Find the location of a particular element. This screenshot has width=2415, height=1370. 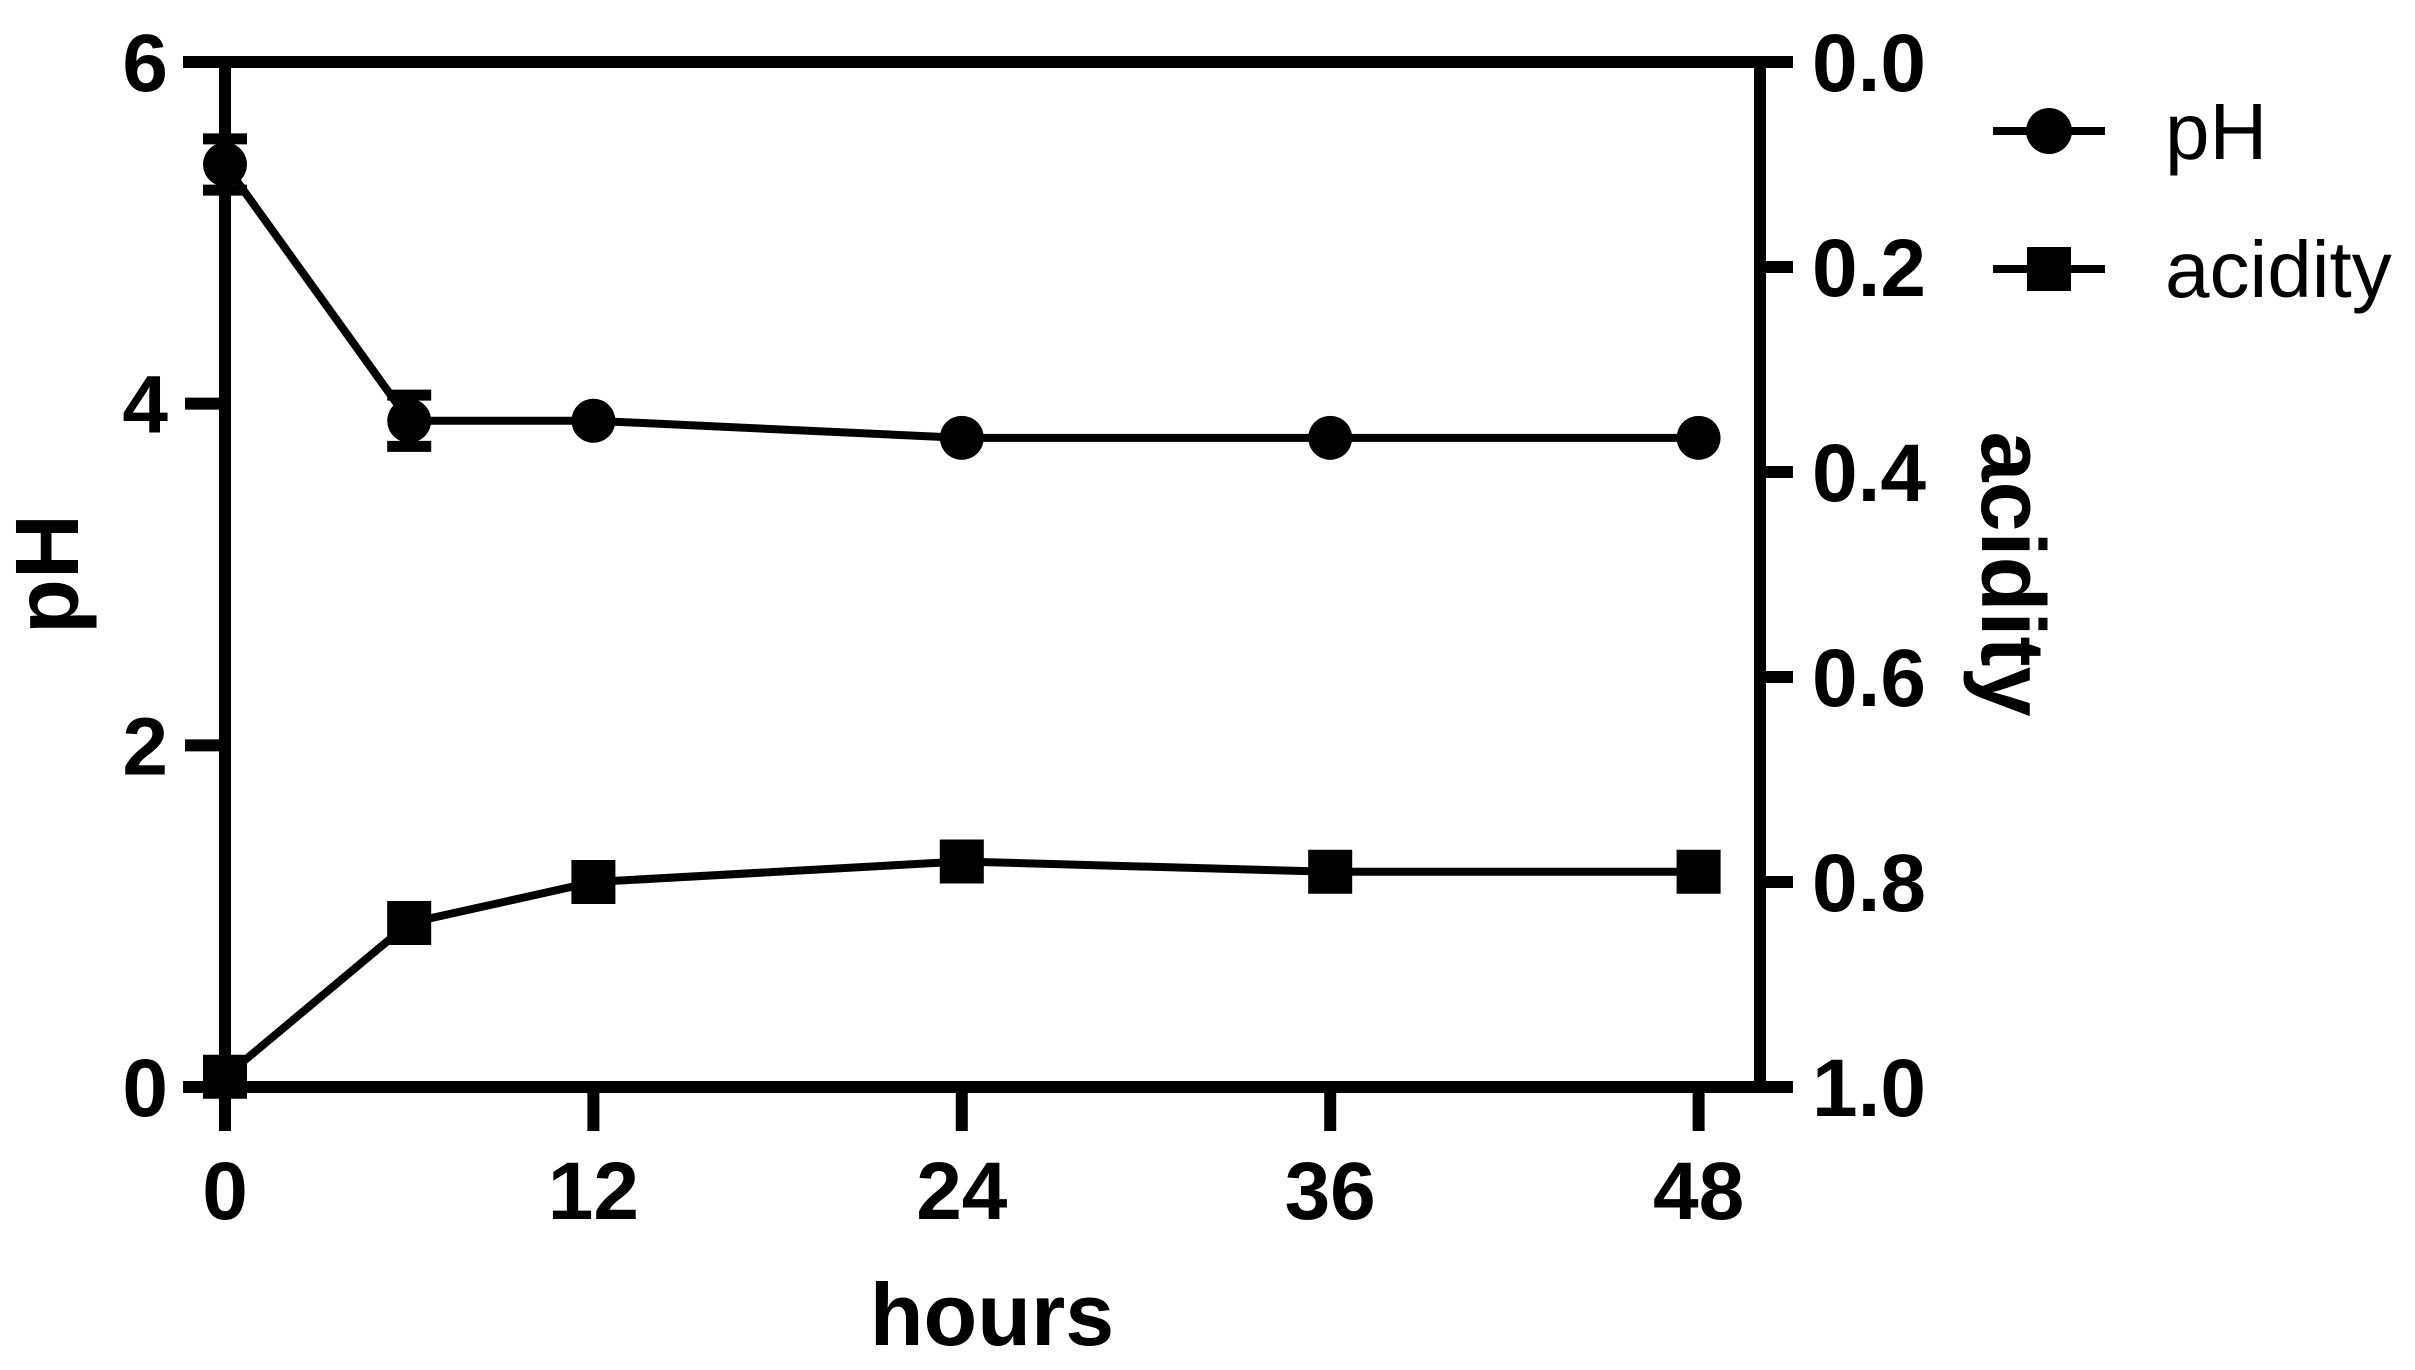

x-axis-tick-label: 12 is located at coordinates (593, 1191).